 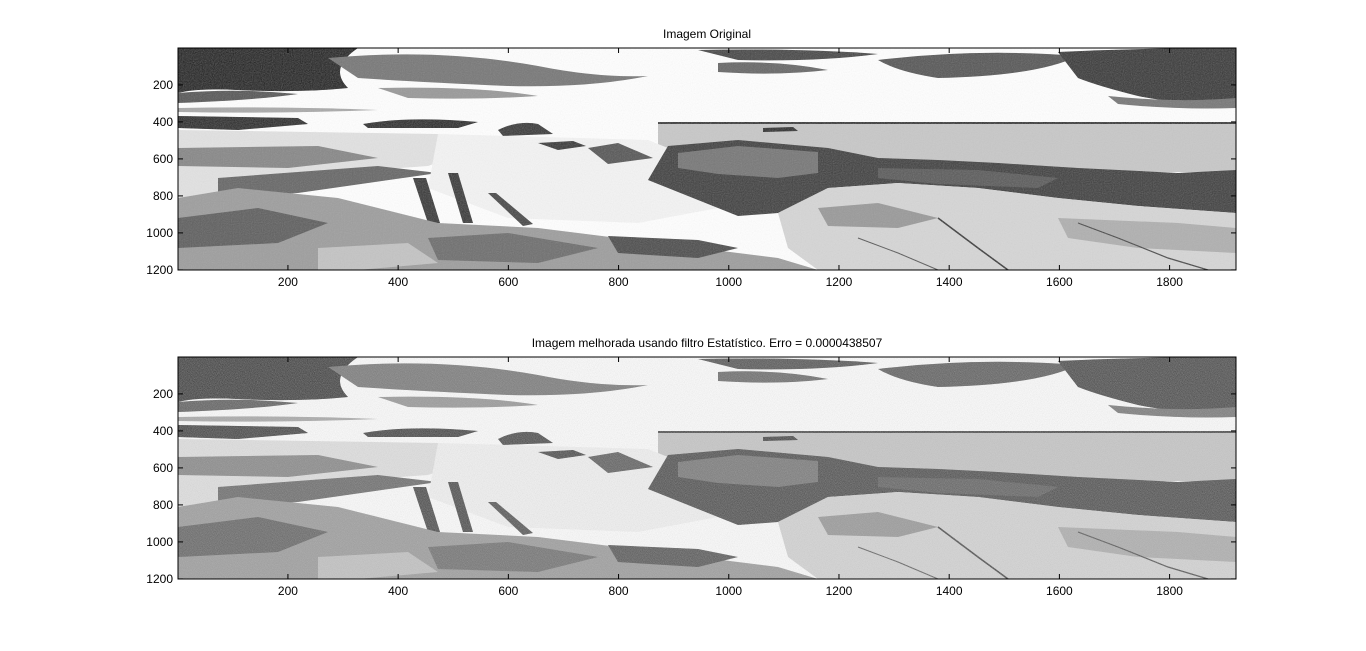 What do you see at coordinates (707, 34) in the screenshot?
I see `subplot-title: Imagem Original` at bounding box center [707, 34].